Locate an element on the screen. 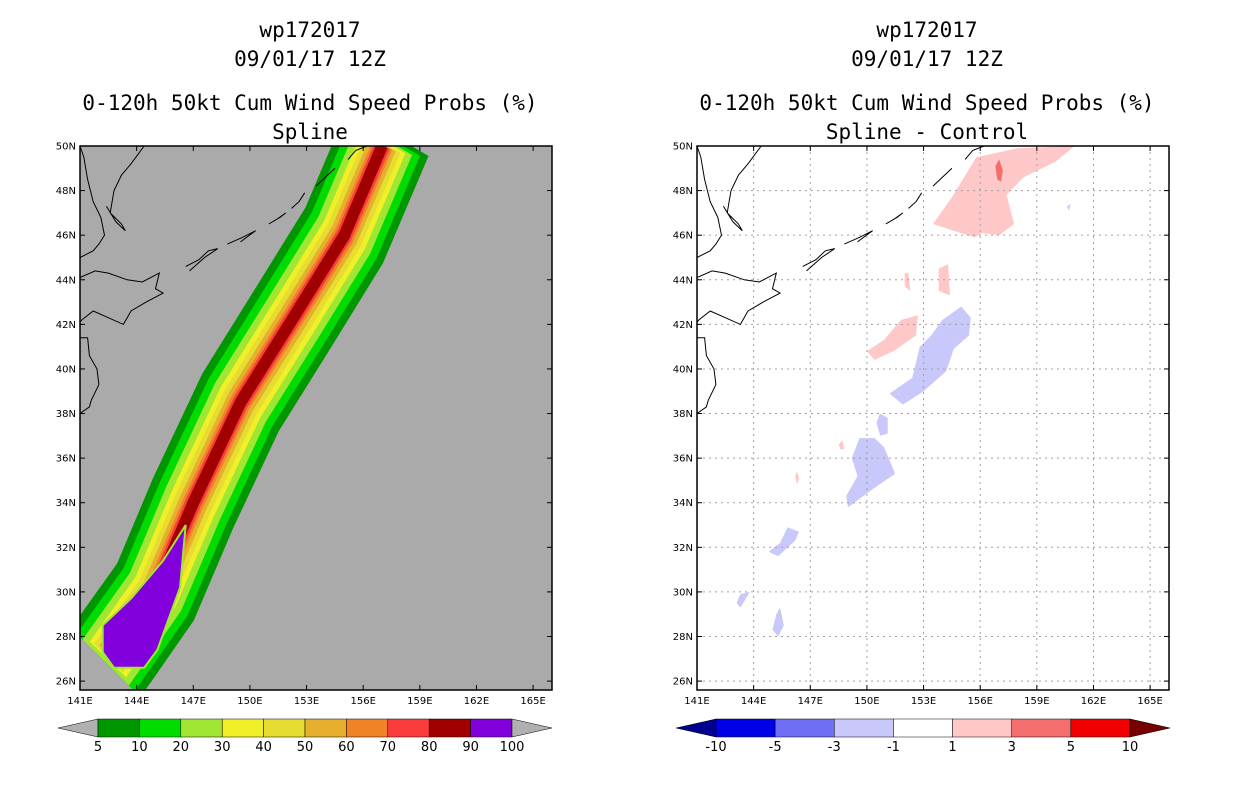  colorbar-label: 80 is located at coordinates (429, 747).